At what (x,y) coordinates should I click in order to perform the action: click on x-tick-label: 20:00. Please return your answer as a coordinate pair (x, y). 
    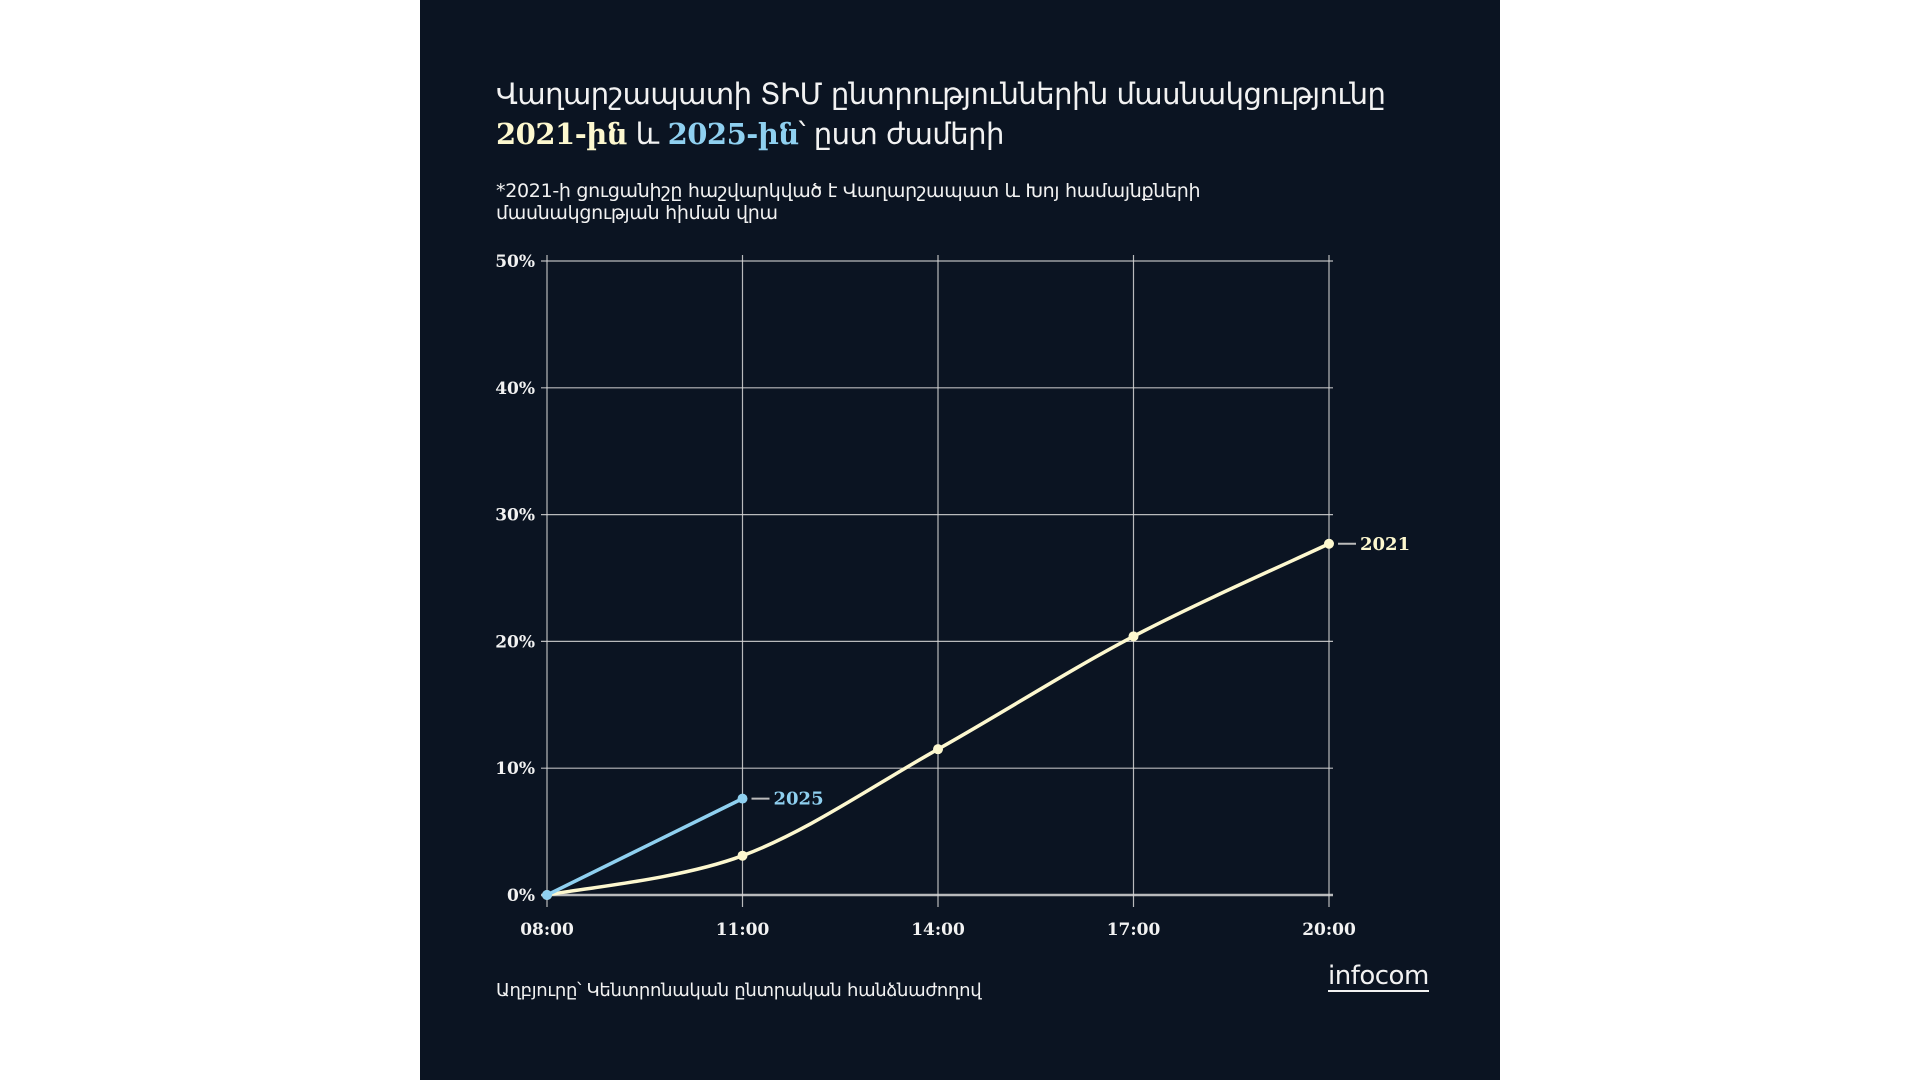
    Looking at the image, I should click on (1329, 930).